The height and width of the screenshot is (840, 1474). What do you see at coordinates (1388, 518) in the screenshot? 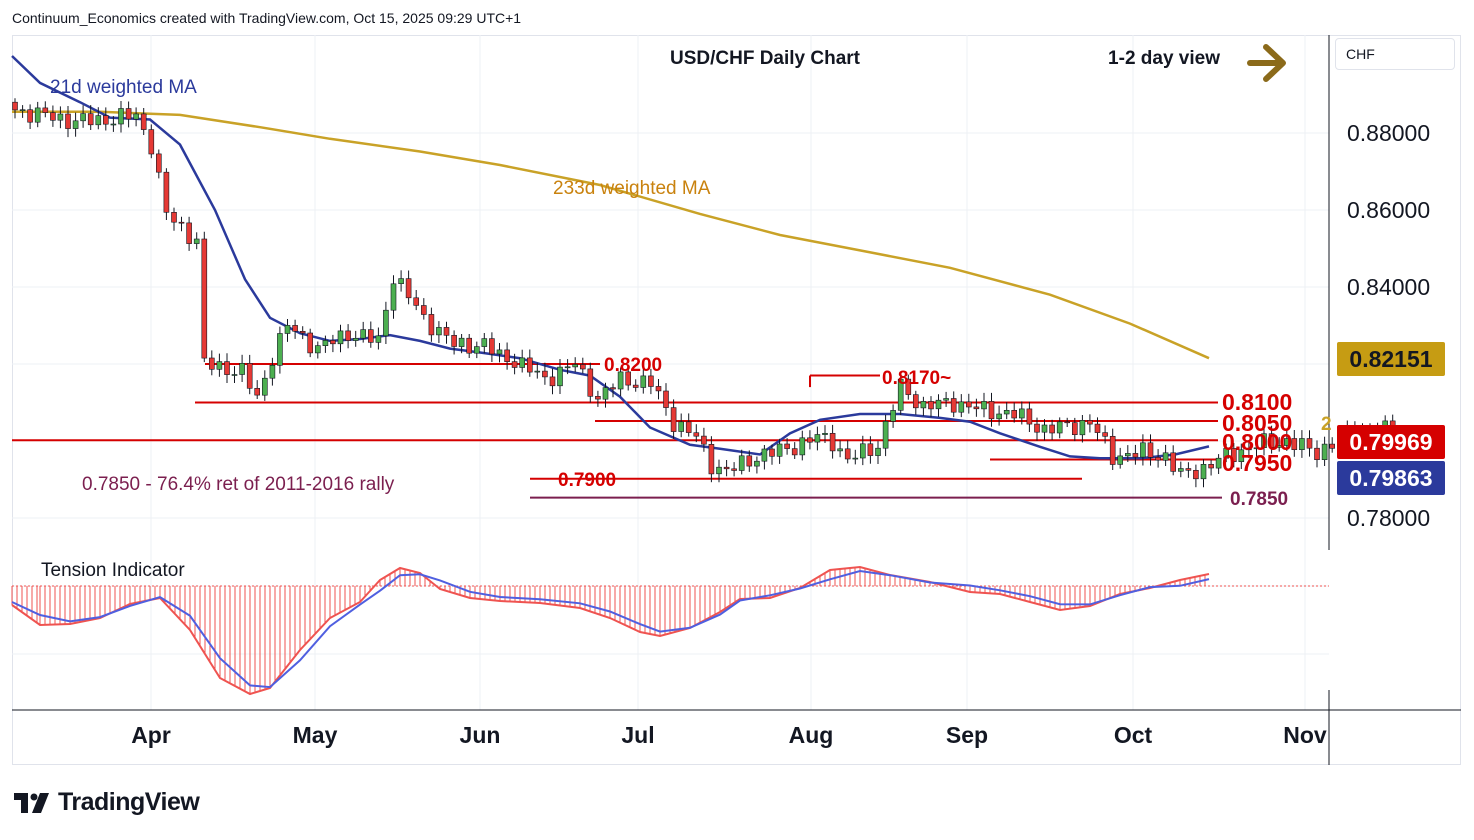
I see `y-tick-label: 0.78000` at bounding box center [1388, 518].